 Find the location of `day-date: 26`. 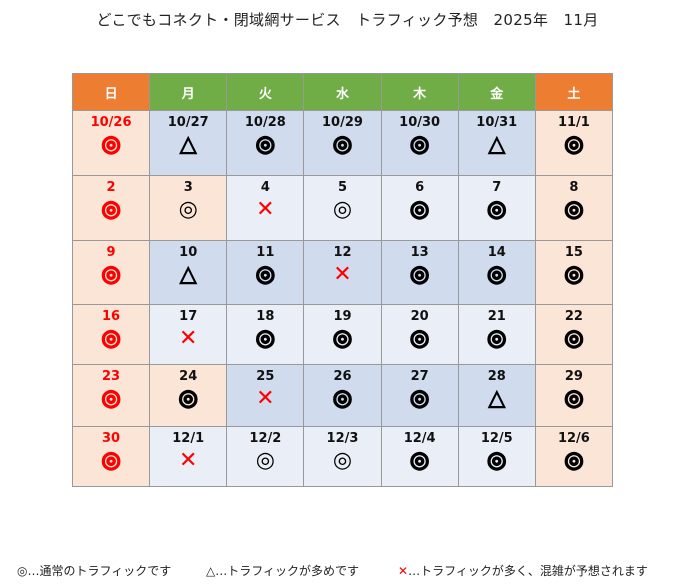

day-date: 26 is located at coordinates (342, 376).